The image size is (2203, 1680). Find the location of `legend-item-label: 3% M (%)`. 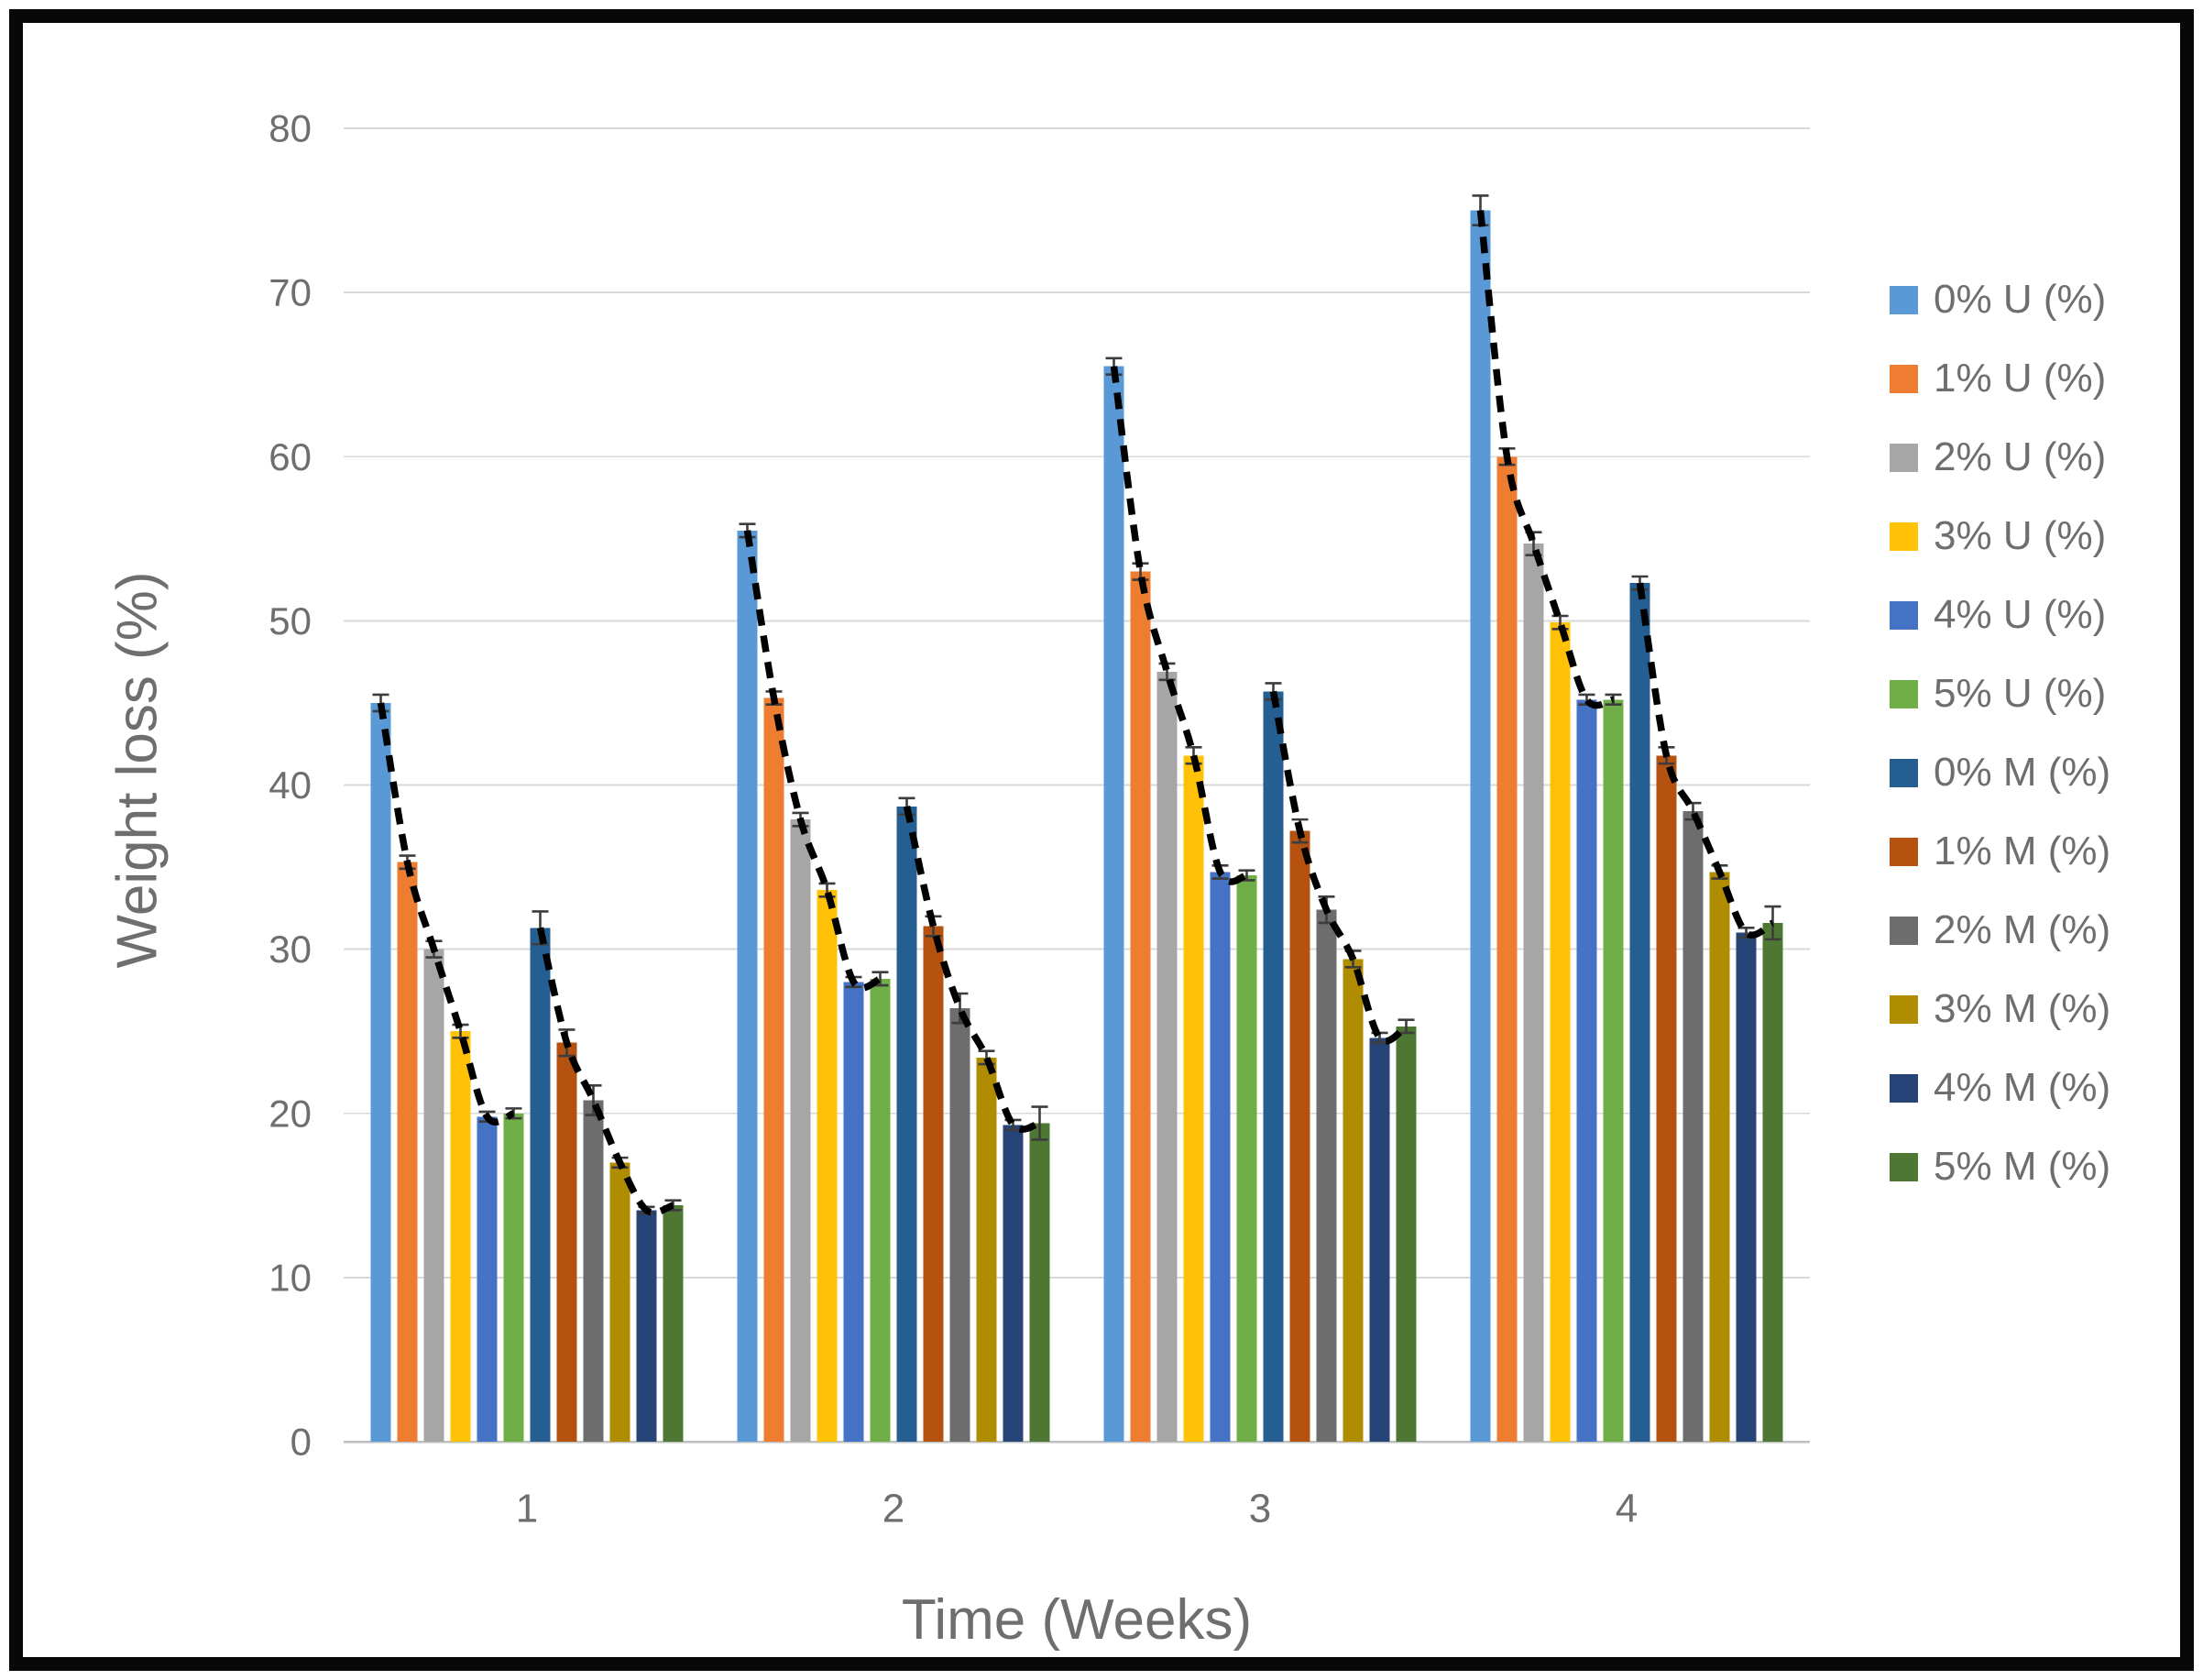

legend-item-label: 3% M (%) is located at coordinates (2023, 1008).